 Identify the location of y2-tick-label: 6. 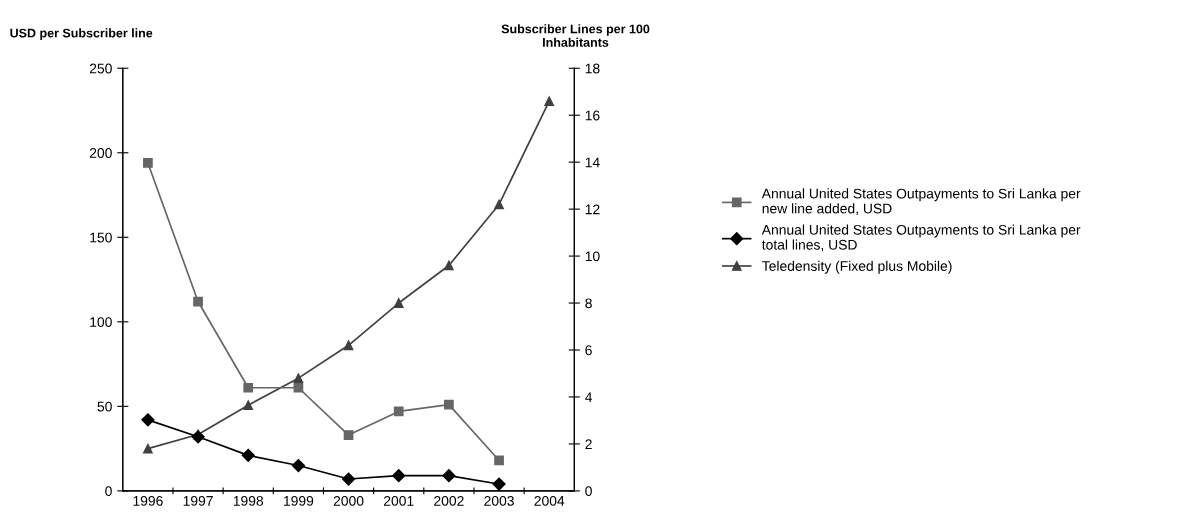
(588, 350).